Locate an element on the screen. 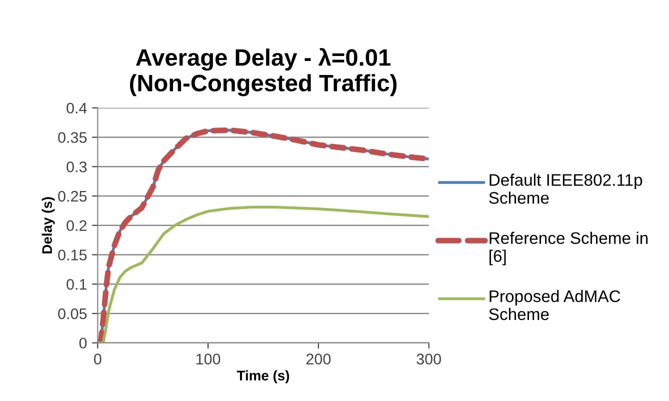 This screenshot has width=669, height=401. x-tick-label: 100 is located at coordinates (208, 359).